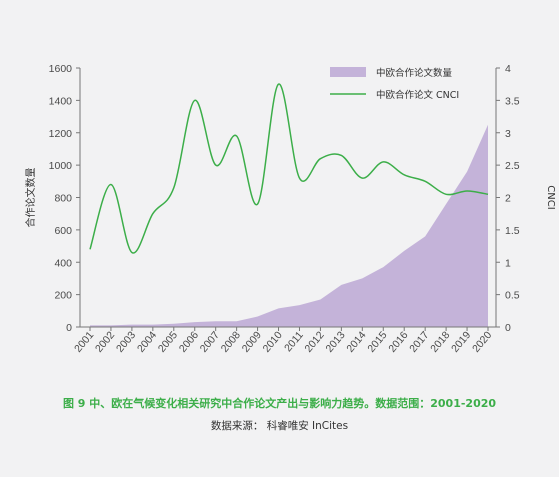 This screenshot has height=477, width=559. What do you see at coordinates (294, 341) in the screenshot?
I see `x-tick-label: 2011` at bounding box center [294, 341].